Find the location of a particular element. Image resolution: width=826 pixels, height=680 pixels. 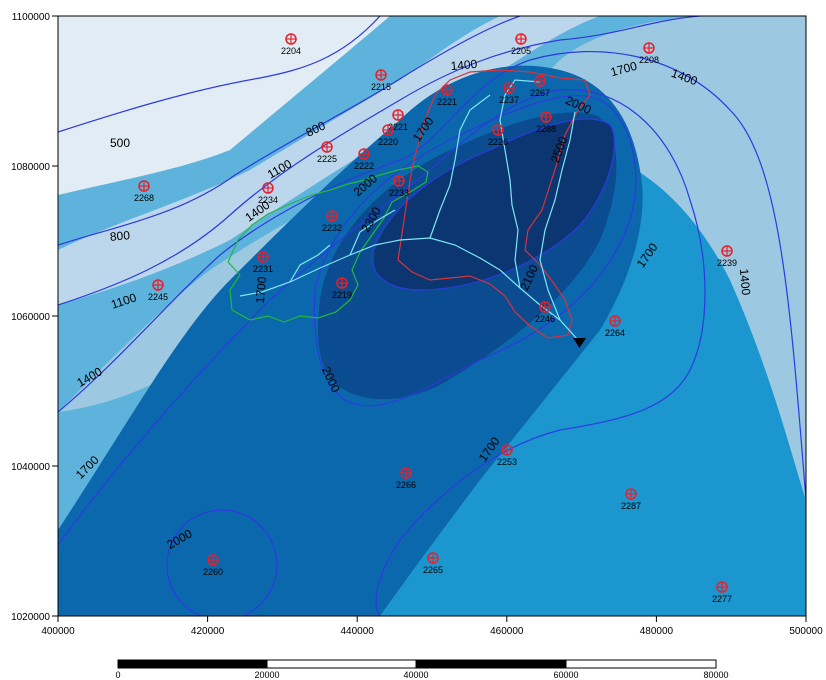

station-label: 2225 is located at coordinates (327, 159).